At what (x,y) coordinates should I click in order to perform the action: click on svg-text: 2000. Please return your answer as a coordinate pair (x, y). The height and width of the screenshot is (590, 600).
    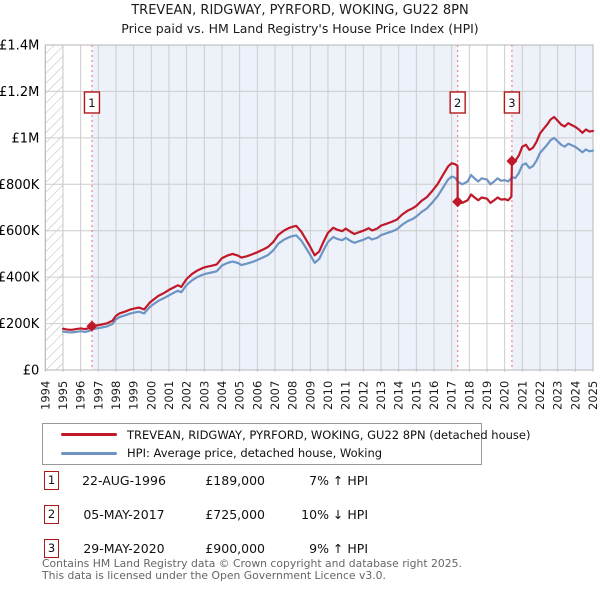
    Looking at the image, I should click on (151, 395).